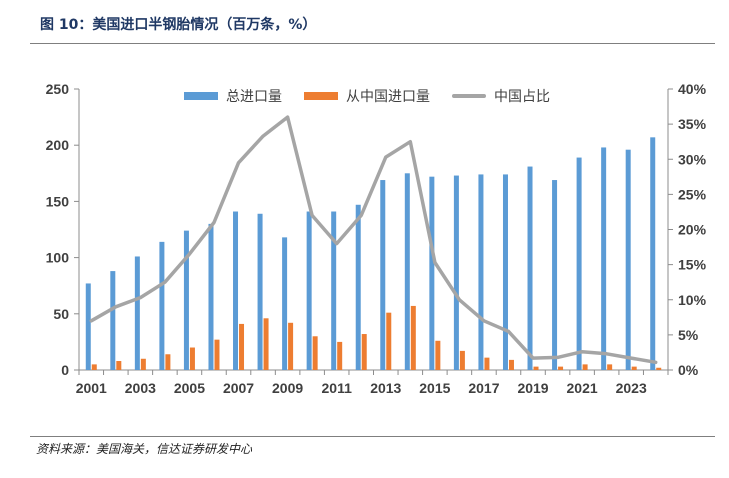 The image size is (729, 478). Describe the element at coordinates (692, 159) in the screenshot. I see `y-right-tick-label: 30%` at that location.